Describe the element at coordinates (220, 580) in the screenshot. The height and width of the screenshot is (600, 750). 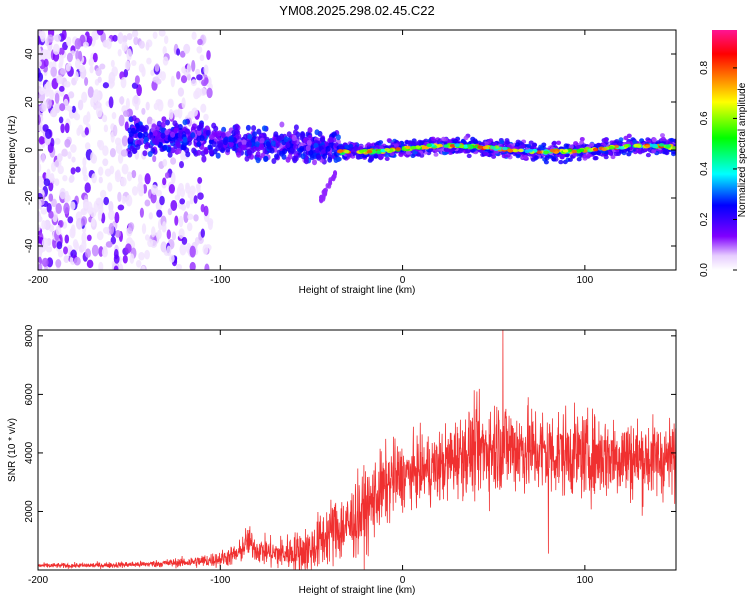
I see `x-tick-label: -100` at that location.